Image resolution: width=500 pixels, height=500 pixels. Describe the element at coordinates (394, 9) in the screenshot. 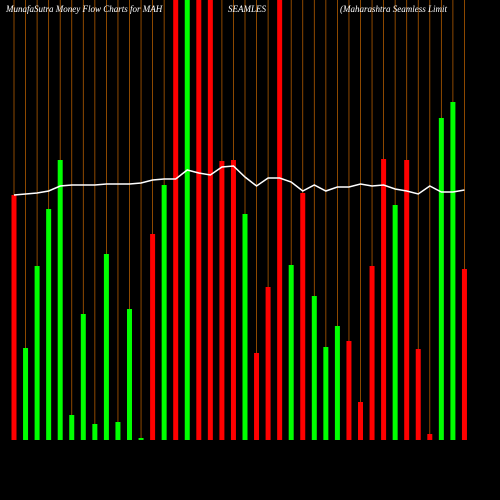

I see `title-right: (Maharashtra Seamless Limit` at that location.